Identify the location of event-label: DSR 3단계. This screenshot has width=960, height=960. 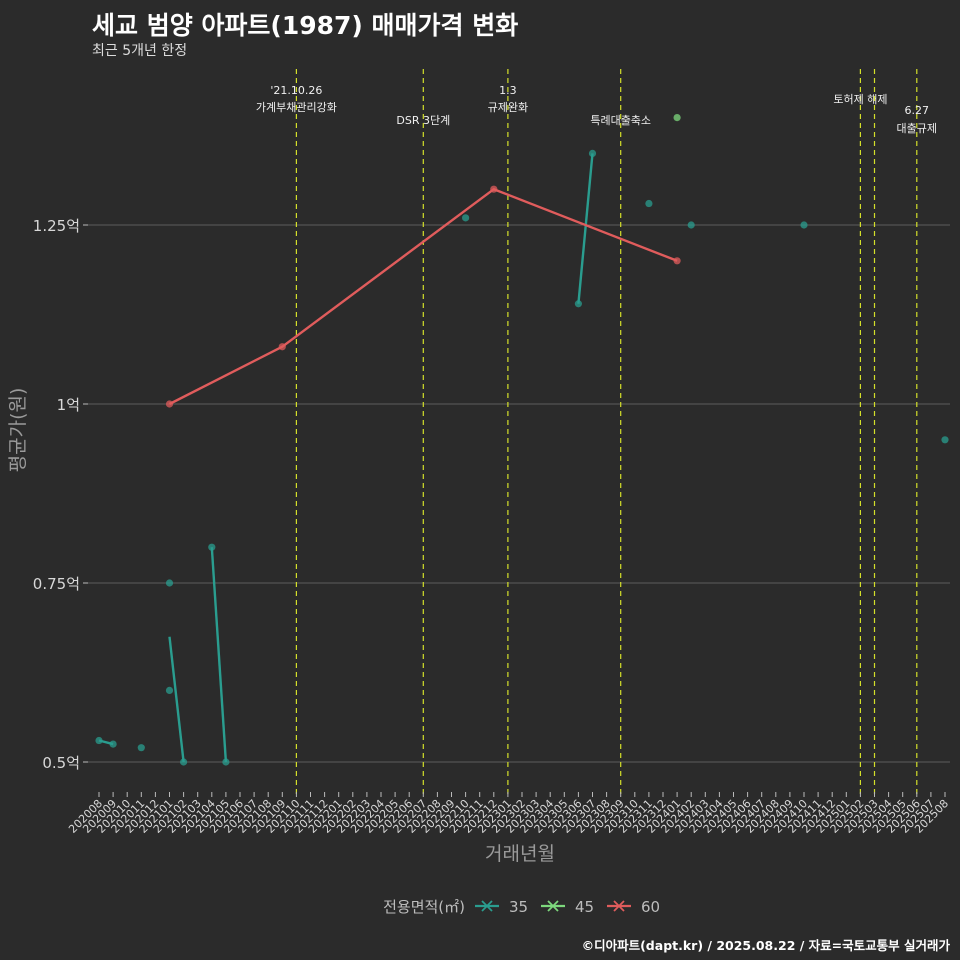
(423, 120).